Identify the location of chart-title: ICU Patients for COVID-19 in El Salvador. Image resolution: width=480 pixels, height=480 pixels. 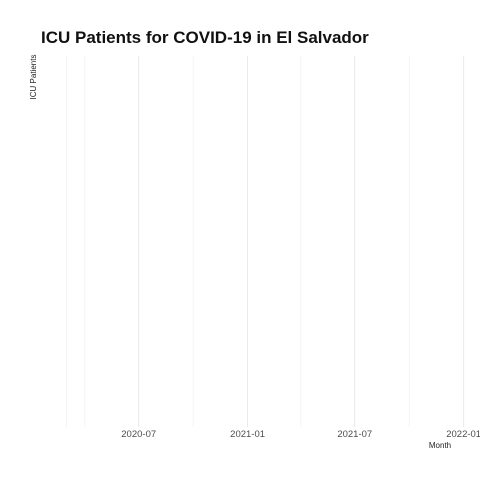
(205, 37).